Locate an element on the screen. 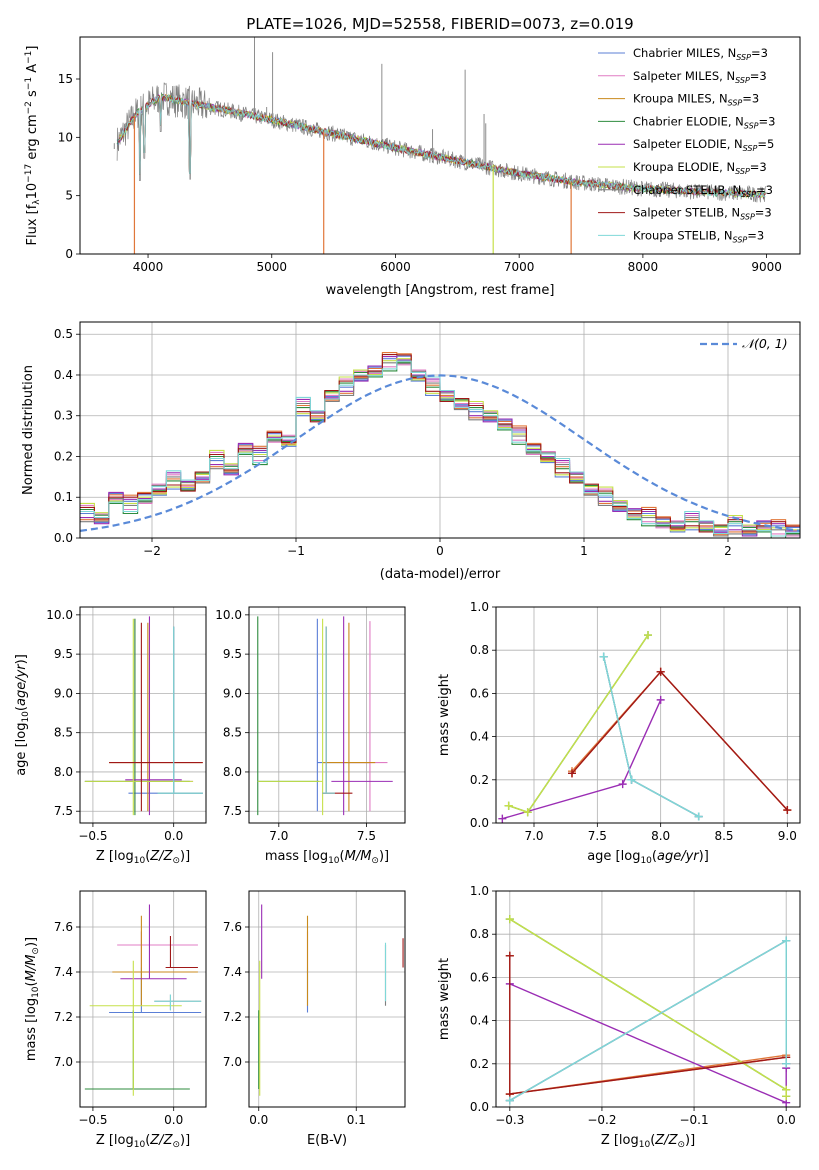  y-tick-label: 0.6 is located at coordinates (479, 693).